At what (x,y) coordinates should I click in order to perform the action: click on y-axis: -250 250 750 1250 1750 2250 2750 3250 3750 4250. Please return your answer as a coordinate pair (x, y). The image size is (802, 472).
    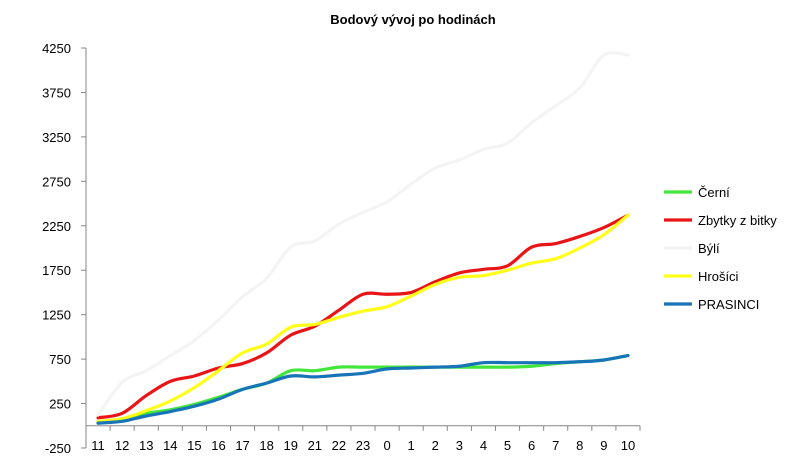
    Looking at the image, I should click on (64, 248).